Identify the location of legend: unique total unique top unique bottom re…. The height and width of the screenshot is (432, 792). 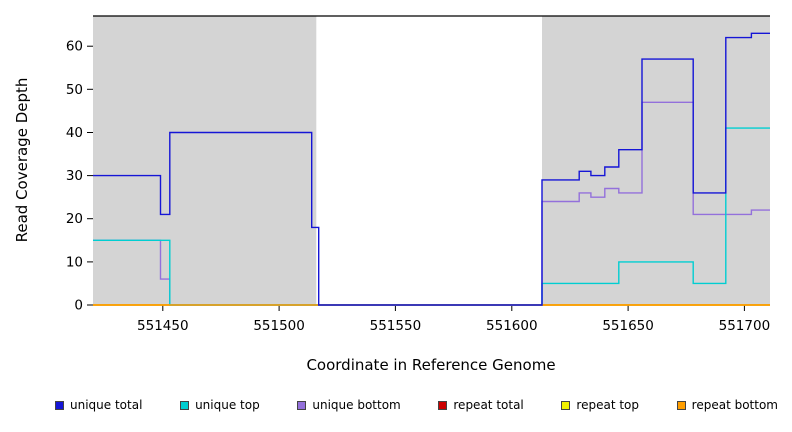
(396, 405).